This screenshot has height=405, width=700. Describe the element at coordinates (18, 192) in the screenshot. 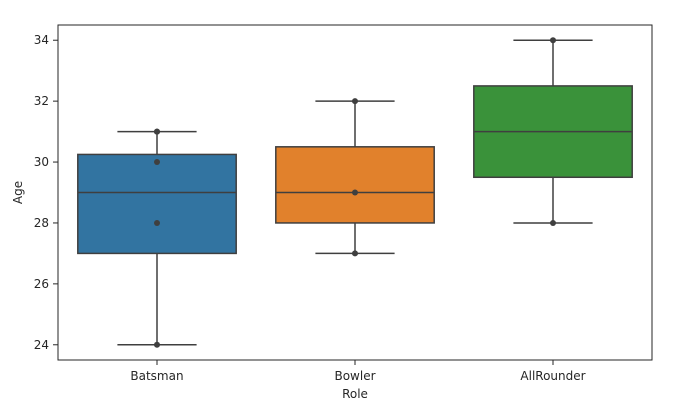

I see `y-axis-label: Age` at that location.